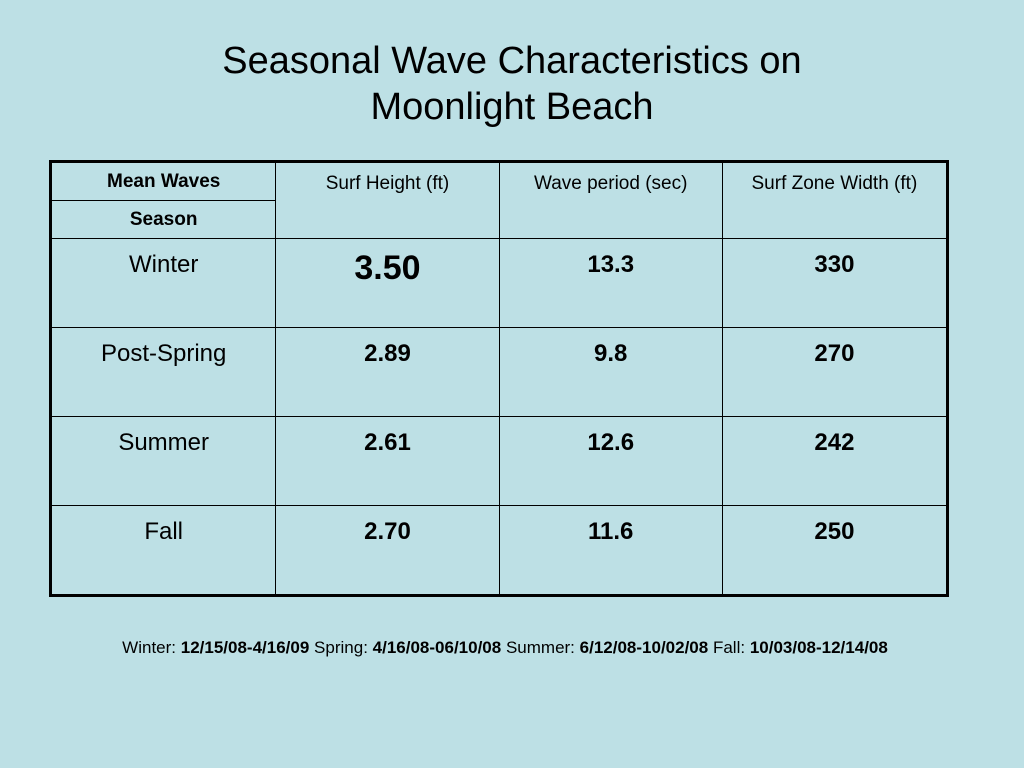  Describe the element at coordinates (729, 647) in the screenshot. I see `fall-label: Fall:` at that location.